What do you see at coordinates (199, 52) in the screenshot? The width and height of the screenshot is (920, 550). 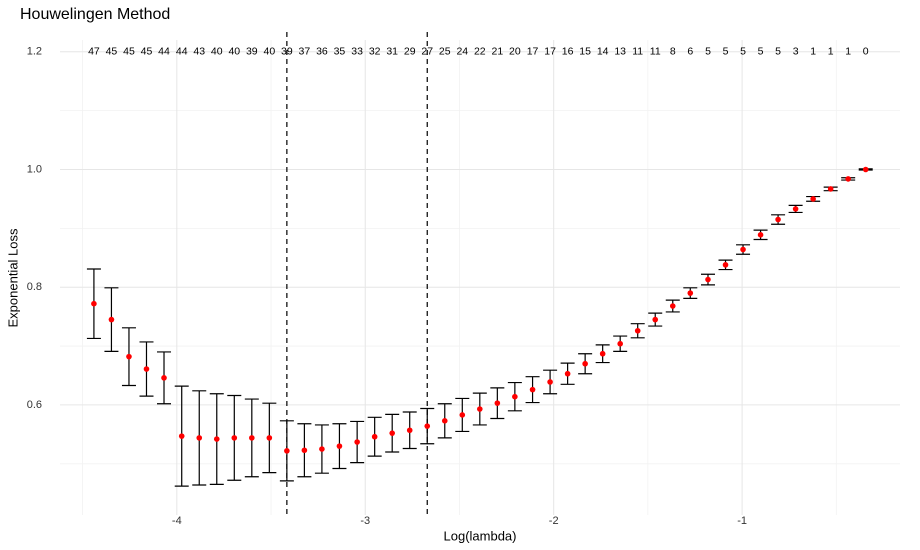 I see `nonzero-label: 43` at bounding box center [199, 52].